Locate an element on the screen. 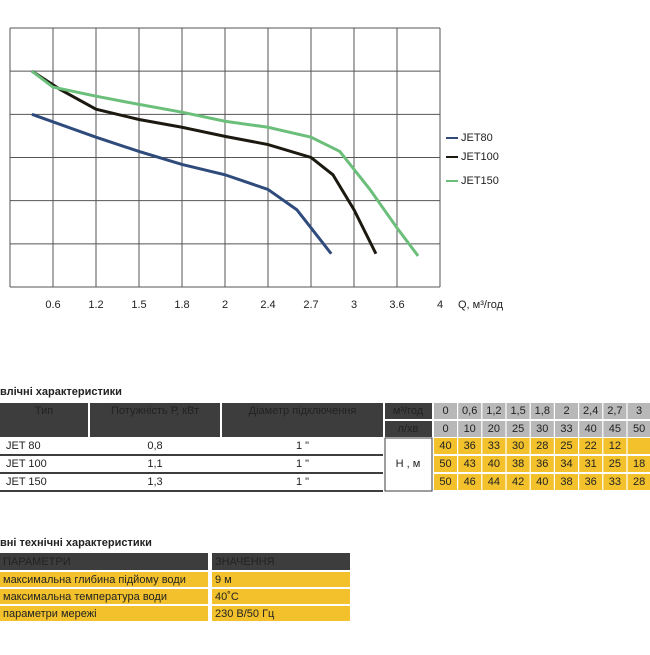 Image resolution: width=650 pixels, height=655 pixels. x-tick-label: 3.6 is located at coordinates (396, 305).